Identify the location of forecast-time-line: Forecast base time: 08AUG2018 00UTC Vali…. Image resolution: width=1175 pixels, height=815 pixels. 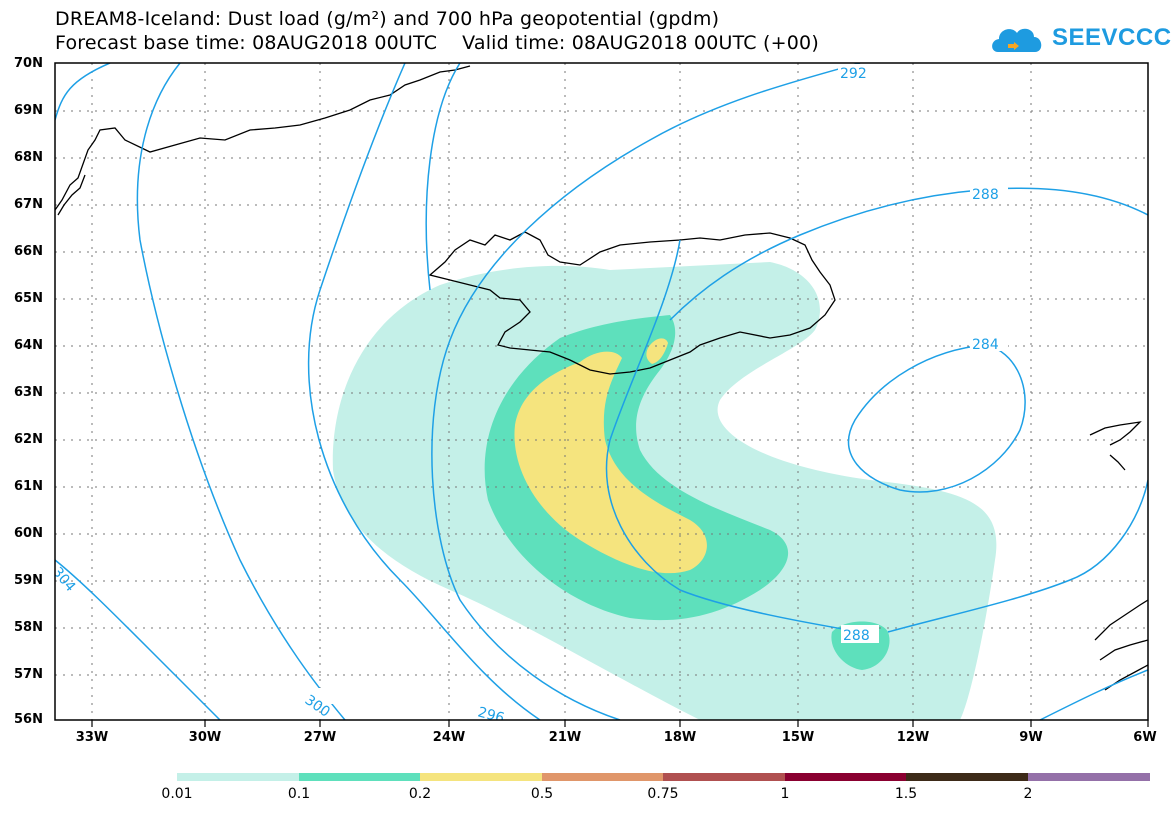
(437, 43).